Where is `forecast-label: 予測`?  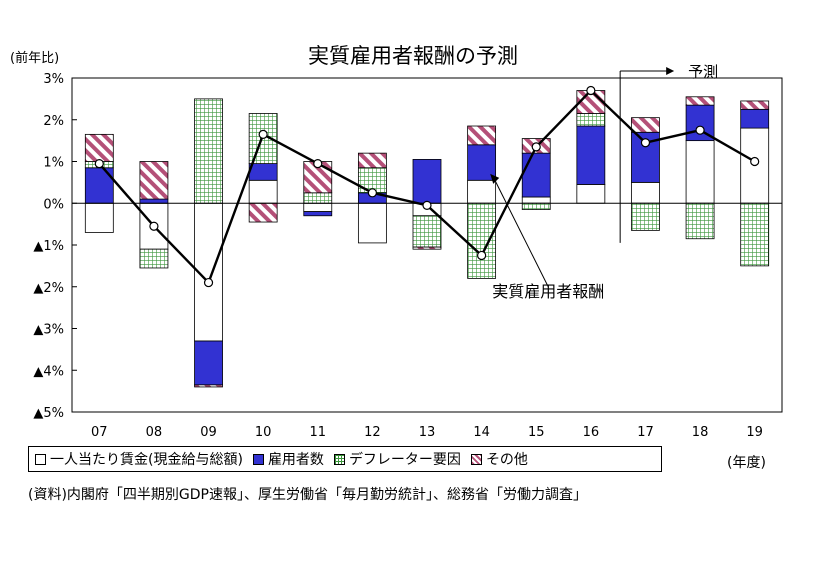 forecast-label: 予測 is located at coordinates (703, 72).